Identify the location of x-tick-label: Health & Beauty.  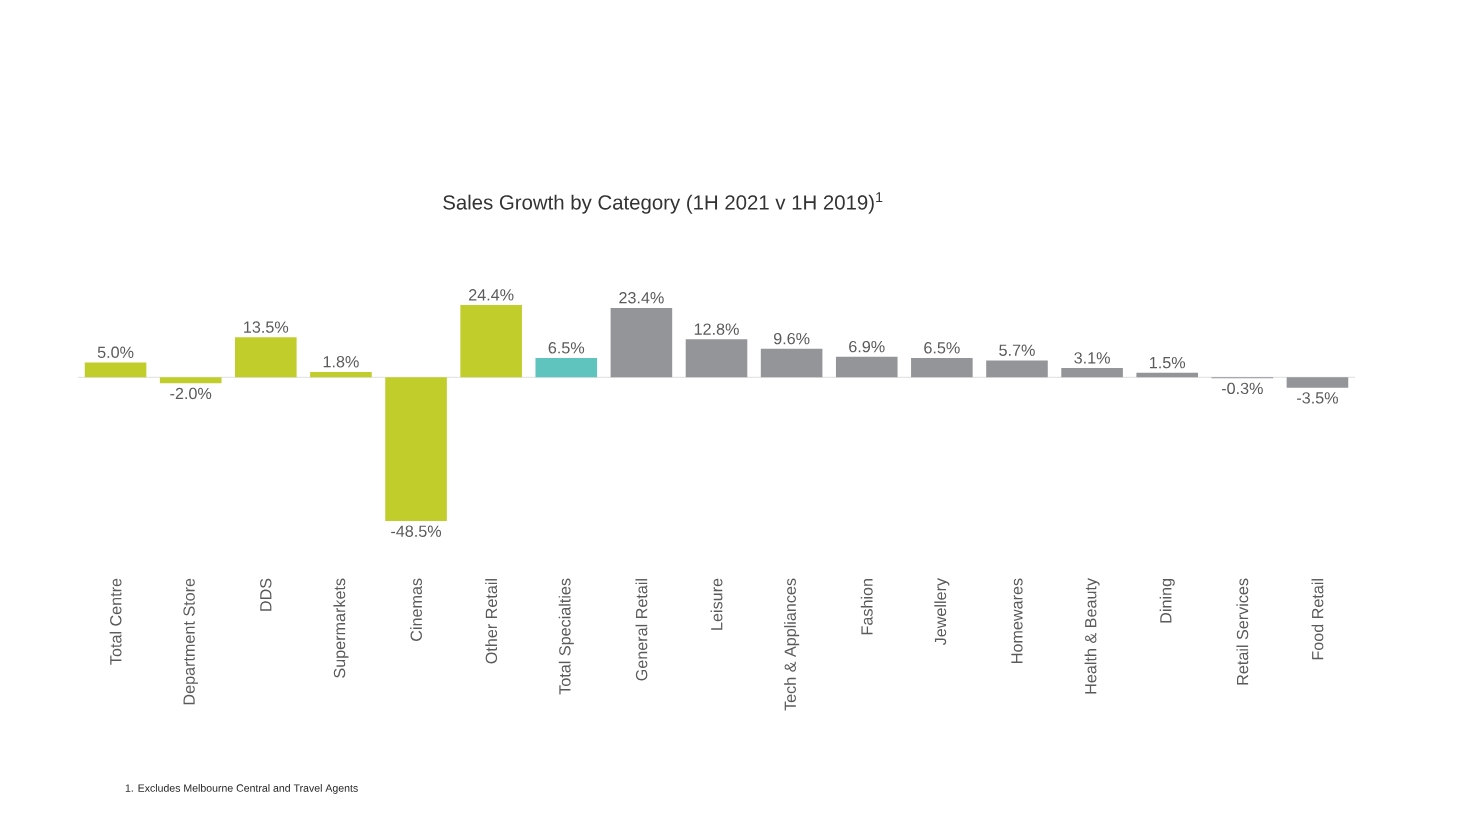
(1092, 636).